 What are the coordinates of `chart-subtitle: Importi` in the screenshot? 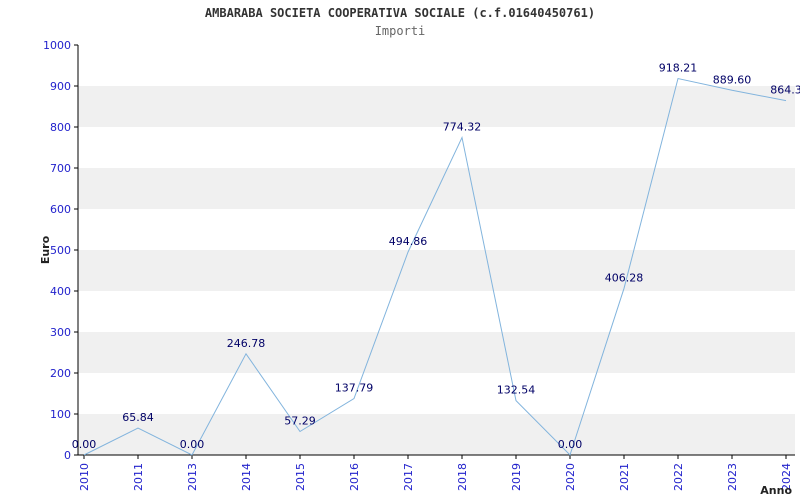 It's located at (400, 31).